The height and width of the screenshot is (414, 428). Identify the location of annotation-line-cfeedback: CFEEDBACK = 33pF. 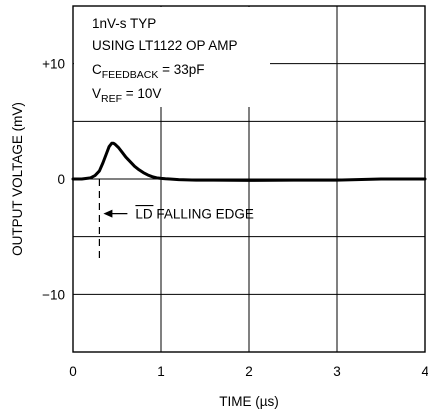
(148, 71).